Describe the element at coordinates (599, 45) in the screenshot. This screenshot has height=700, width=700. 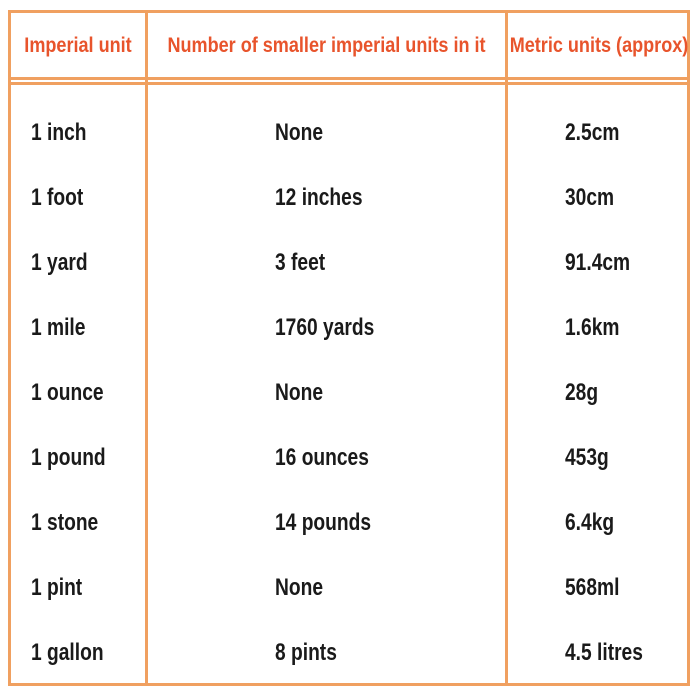
I see `header-metric-units: Metric units (approx)` at that location.